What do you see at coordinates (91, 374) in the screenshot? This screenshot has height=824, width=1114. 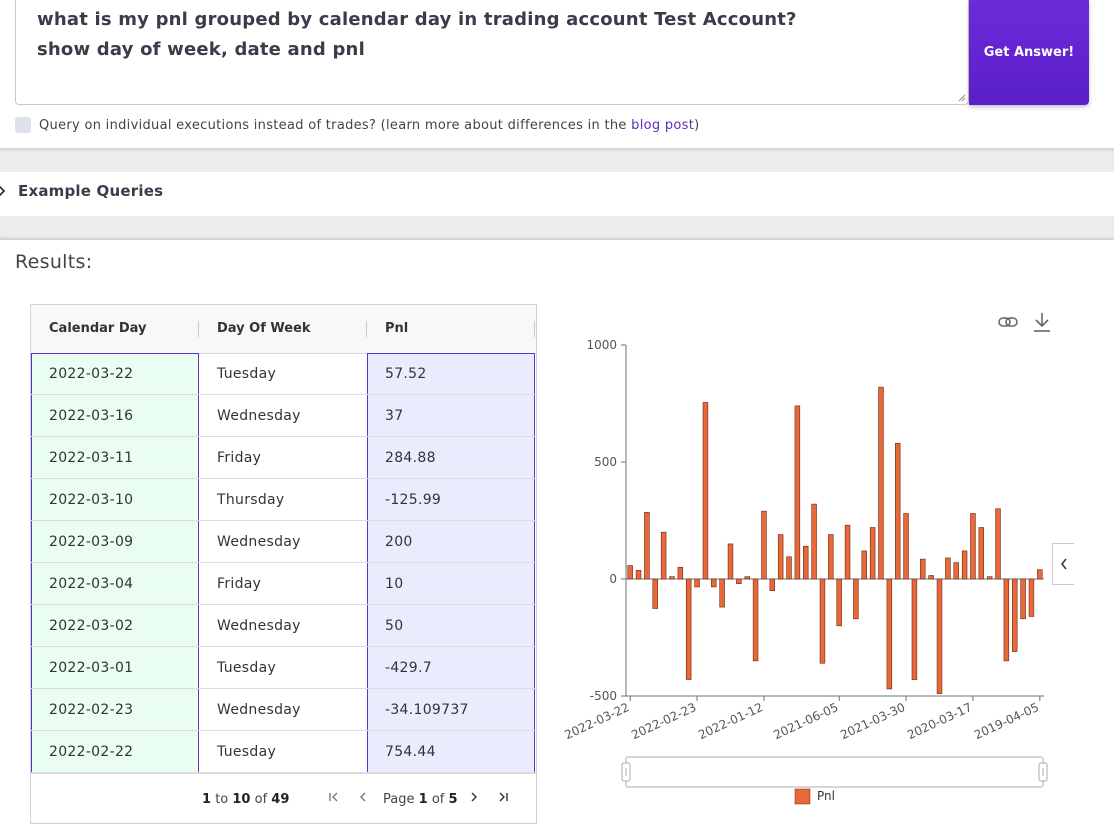 I see `cell-calendar-day: 2022-03-22` at bounding box center [91, 374].